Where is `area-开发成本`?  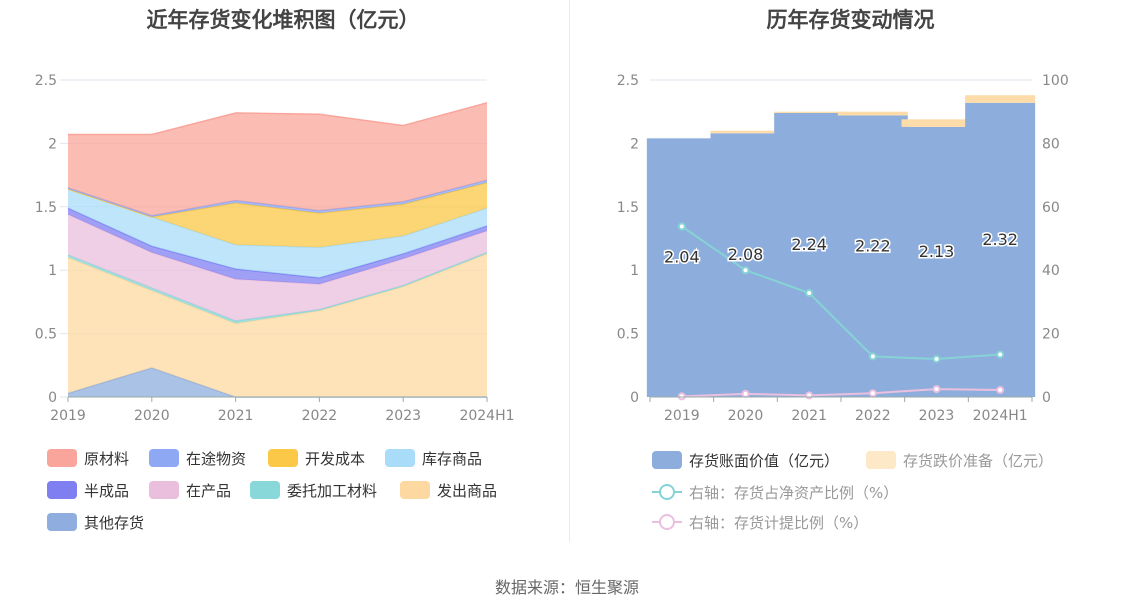 area-开发成本 is located at coordinates (277, 215).